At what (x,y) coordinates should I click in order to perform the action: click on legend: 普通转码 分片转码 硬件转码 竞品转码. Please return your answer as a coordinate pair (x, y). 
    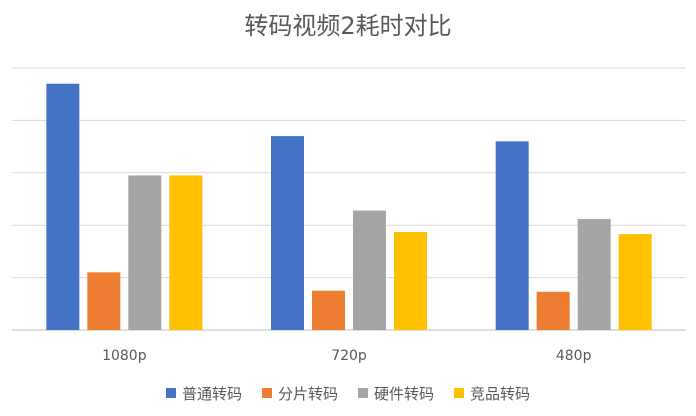
    Looking at the image, I should click on (348, 394).